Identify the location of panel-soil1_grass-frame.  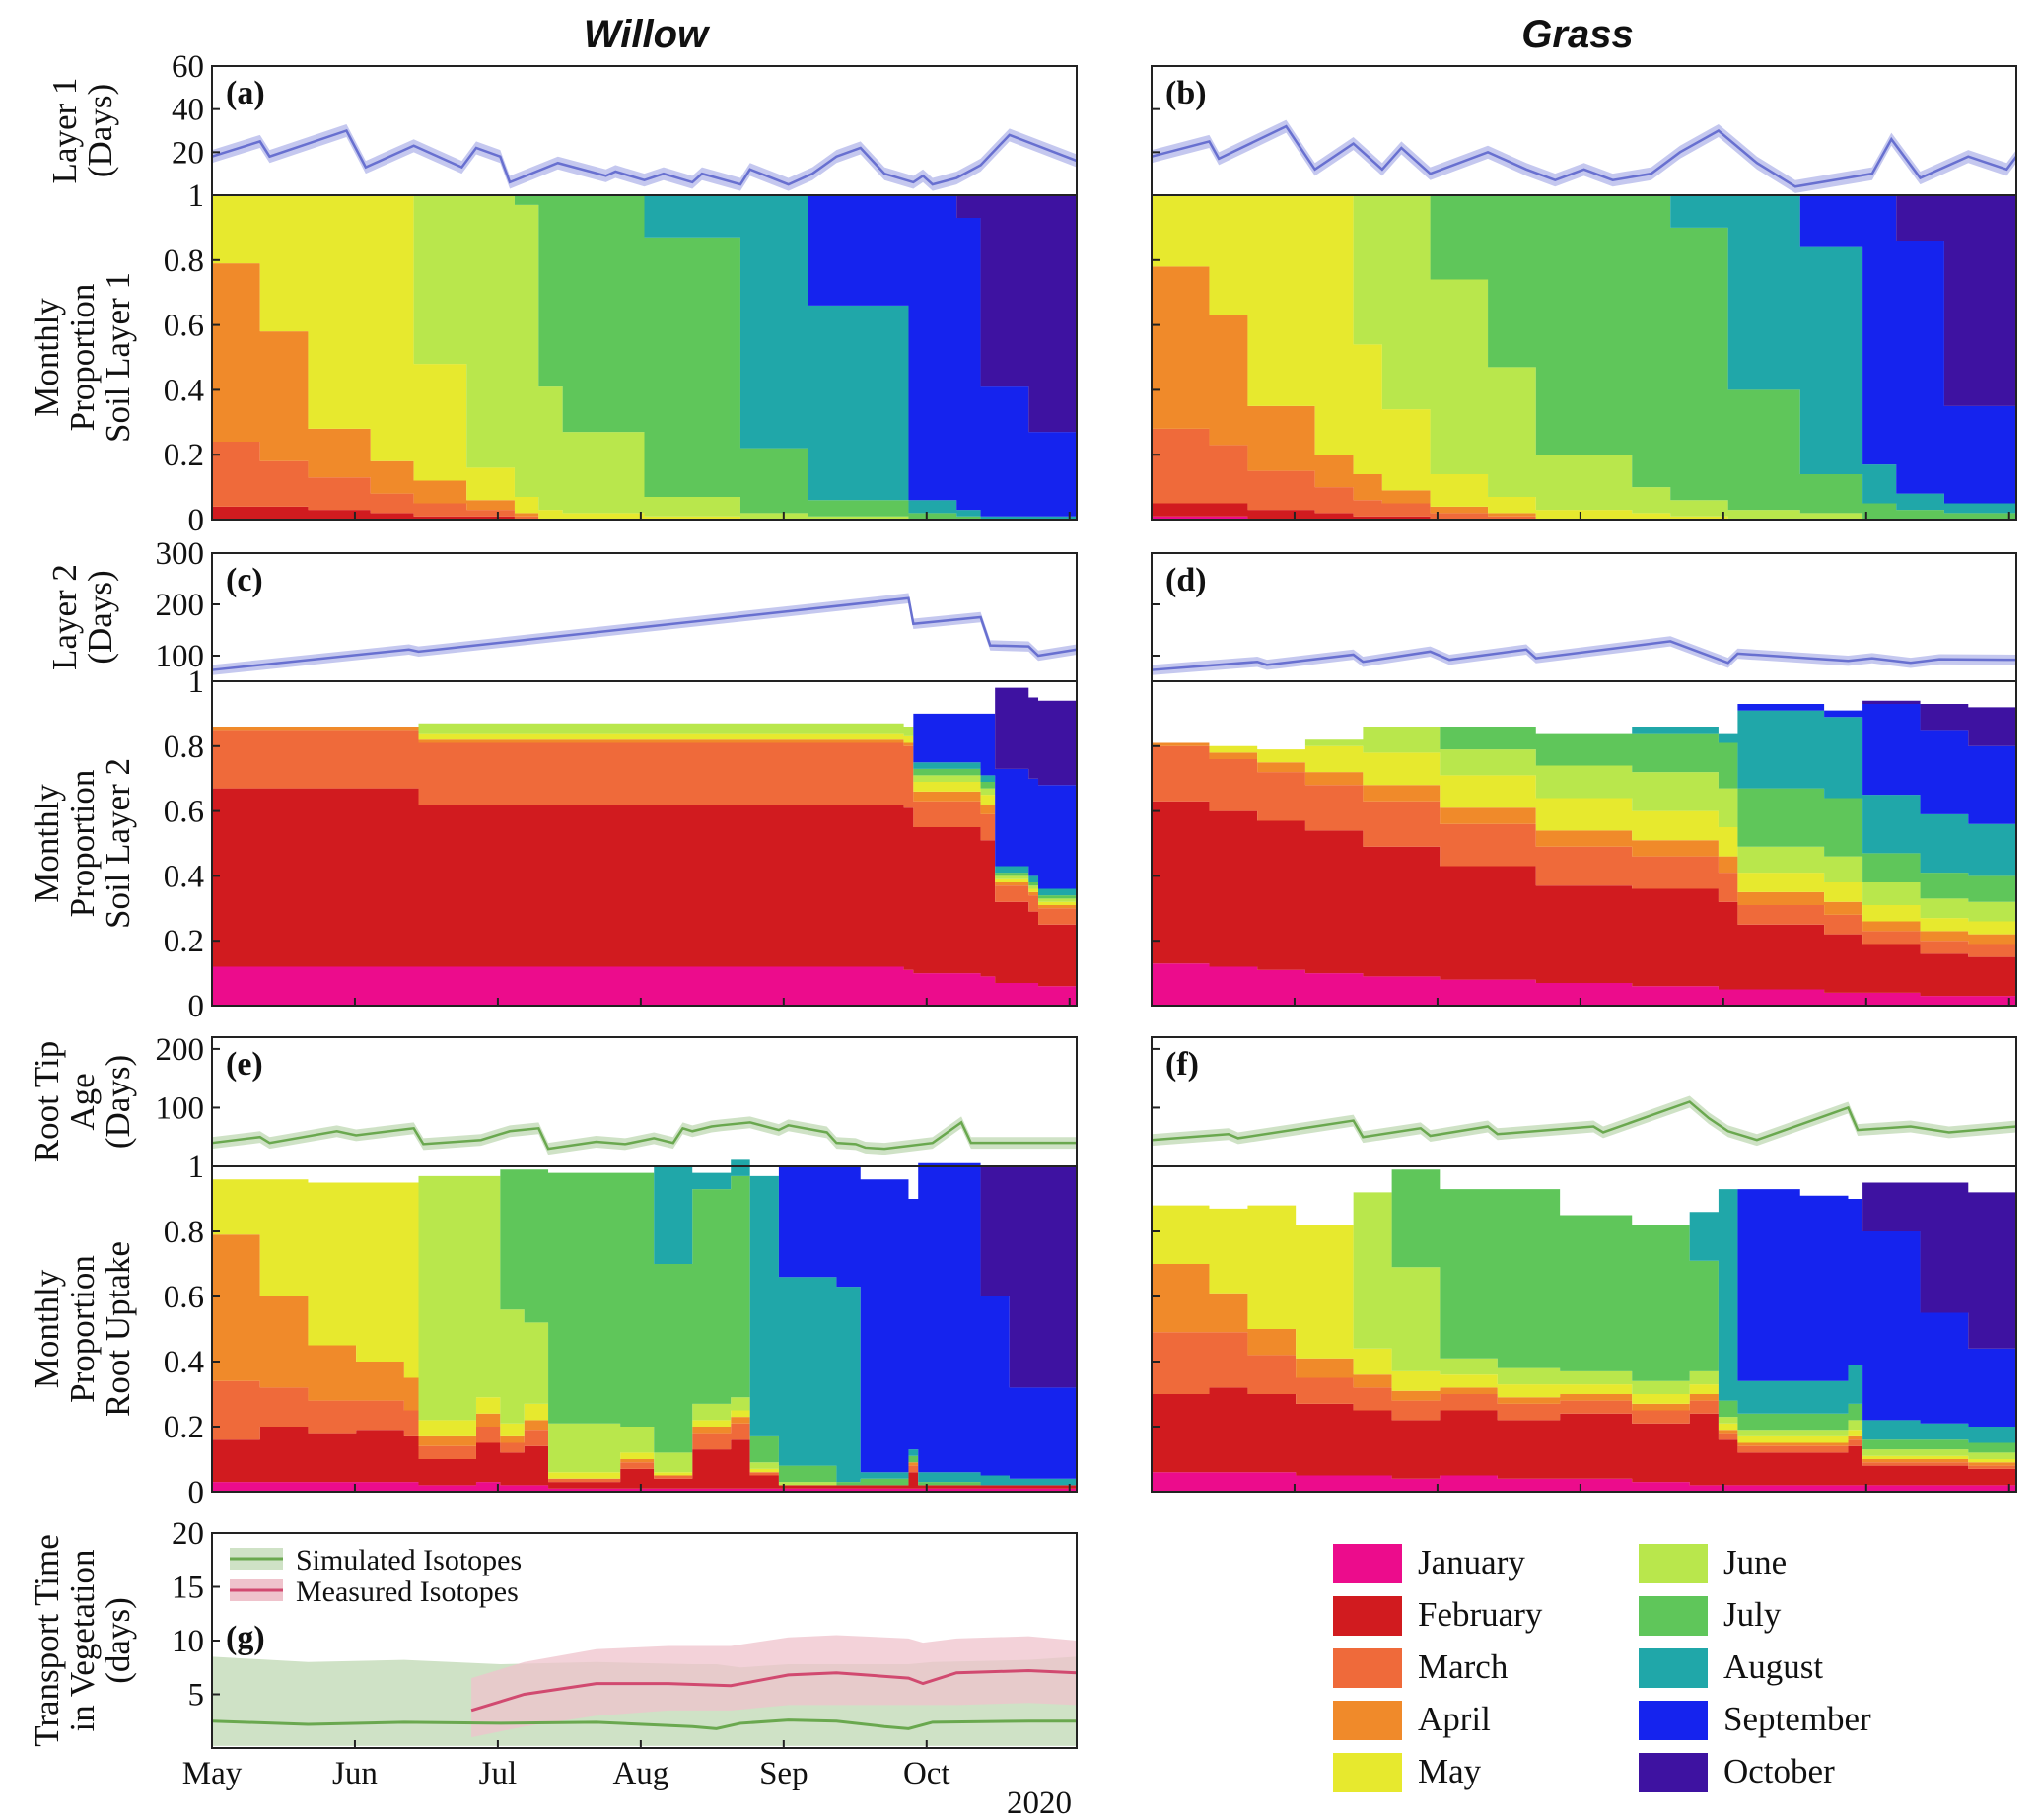
(1584, 357).